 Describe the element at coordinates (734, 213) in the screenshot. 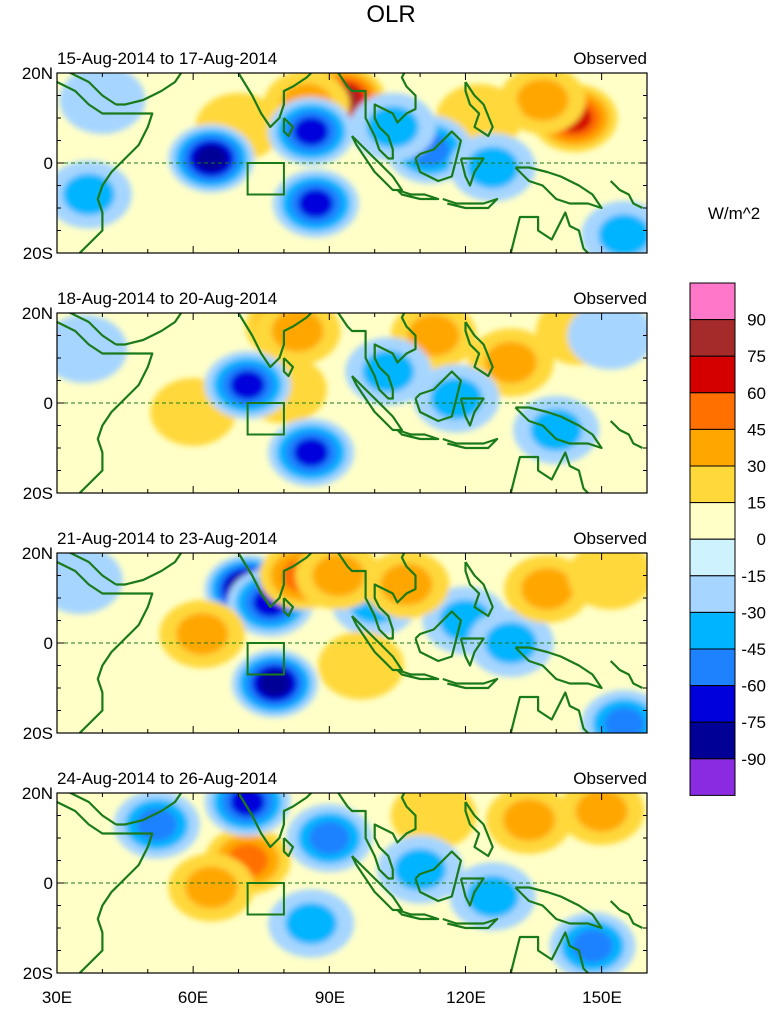

I see `colorbar-units: W/m^2` at that location.